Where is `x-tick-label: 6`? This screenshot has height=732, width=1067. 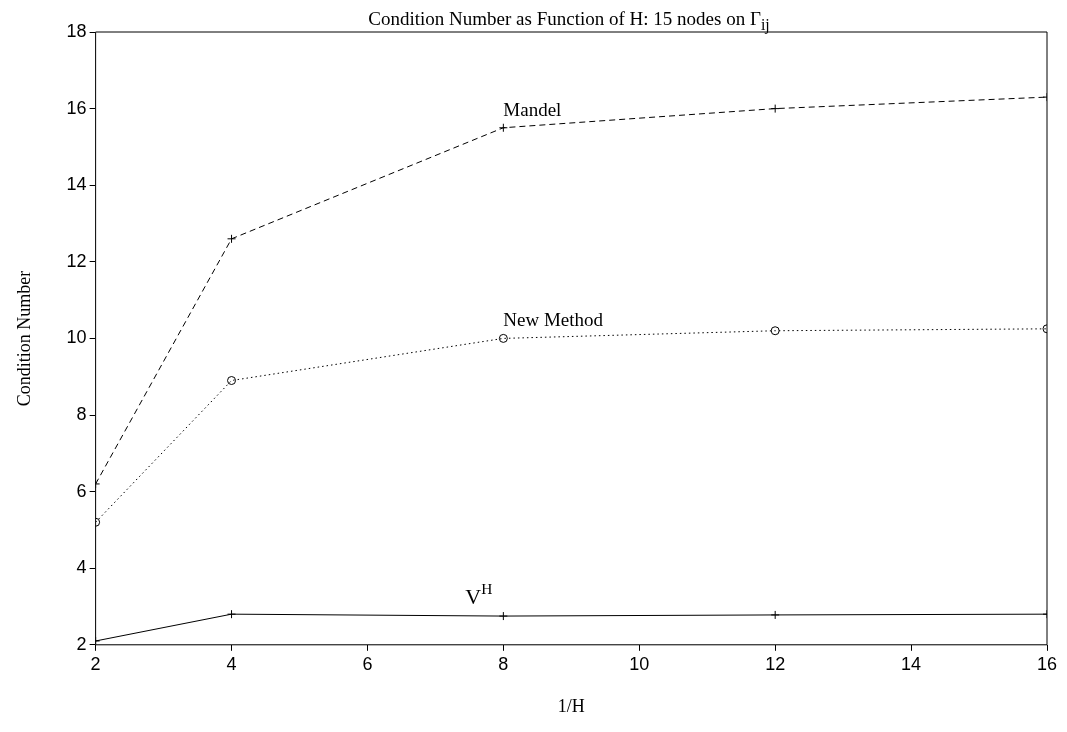
x-tick-label: 6 is located at coordinates (367, 663).